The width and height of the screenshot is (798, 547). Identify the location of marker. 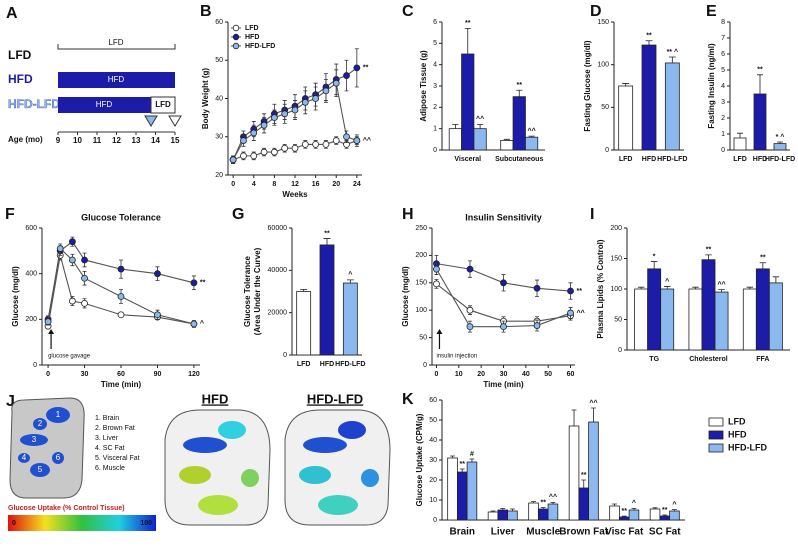
(175, 121).